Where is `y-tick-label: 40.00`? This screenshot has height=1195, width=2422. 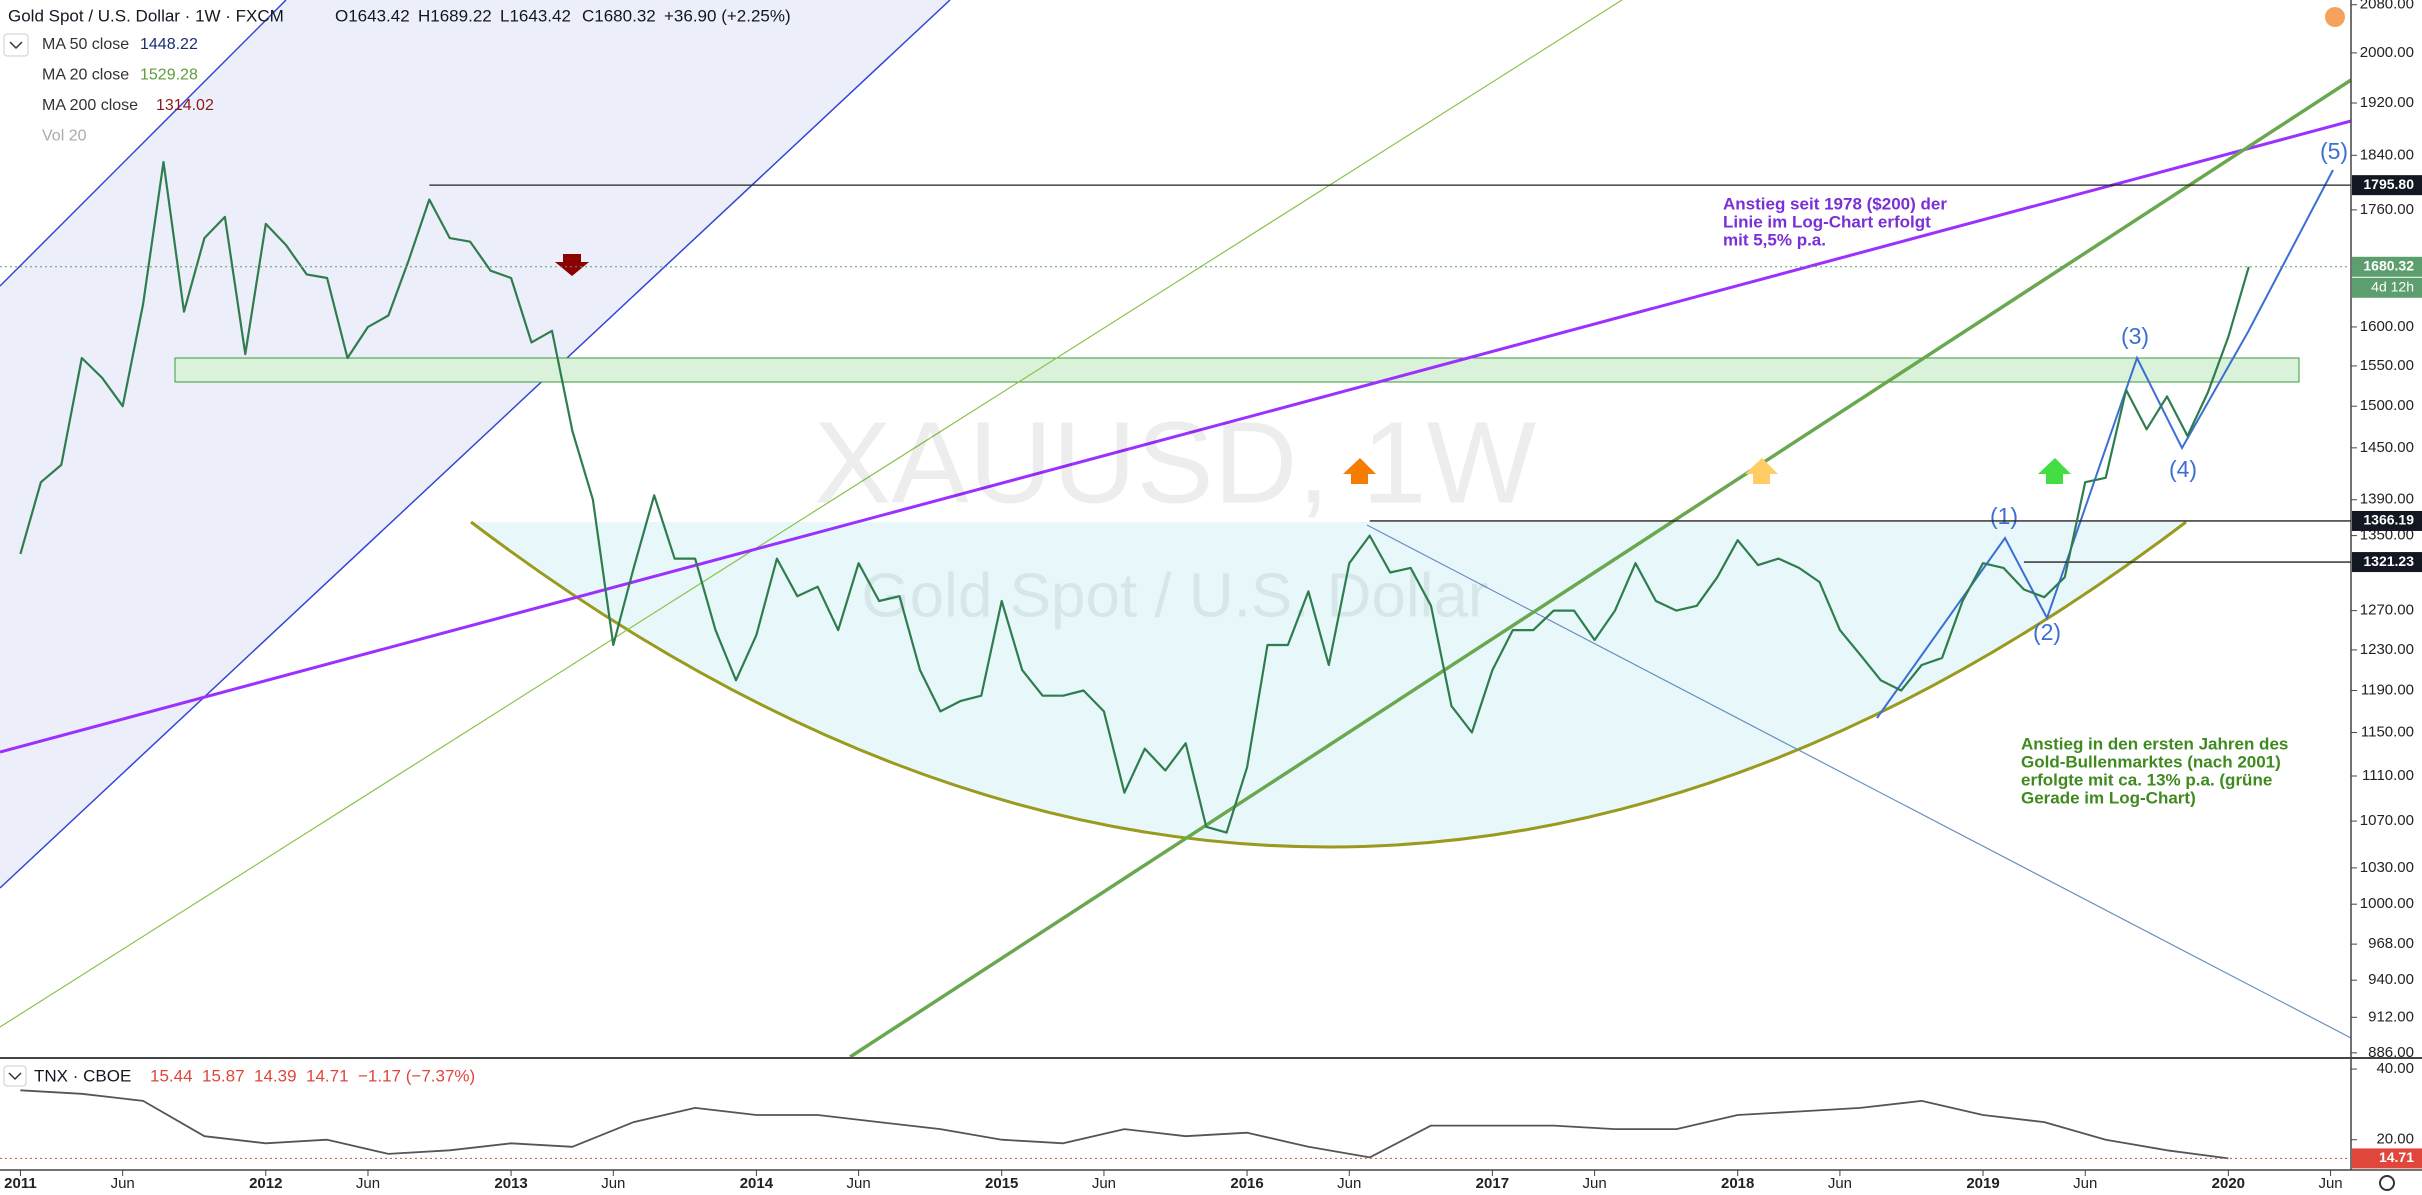
y-tick-label: 40.00 is located at coordinates (2395, 1068).